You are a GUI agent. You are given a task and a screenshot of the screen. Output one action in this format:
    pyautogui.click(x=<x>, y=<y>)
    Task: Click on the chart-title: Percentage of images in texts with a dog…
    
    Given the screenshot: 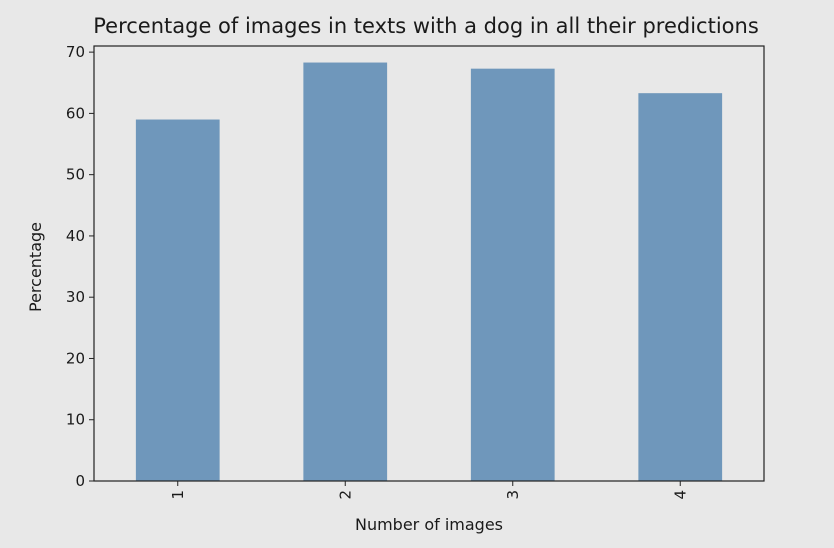 What is the action you would take?
    pyautogui.click(x=426, y=26)
    